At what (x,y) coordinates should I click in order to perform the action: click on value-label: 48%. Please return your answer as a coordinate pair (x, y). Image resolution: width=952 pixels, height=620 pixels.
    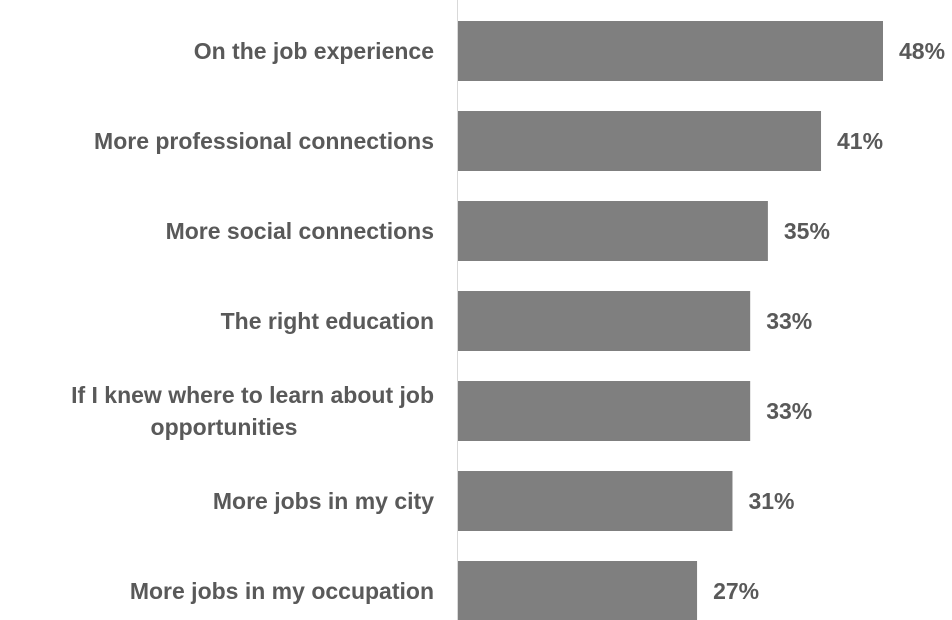
    Looking at the image, I should click on (922, 51).